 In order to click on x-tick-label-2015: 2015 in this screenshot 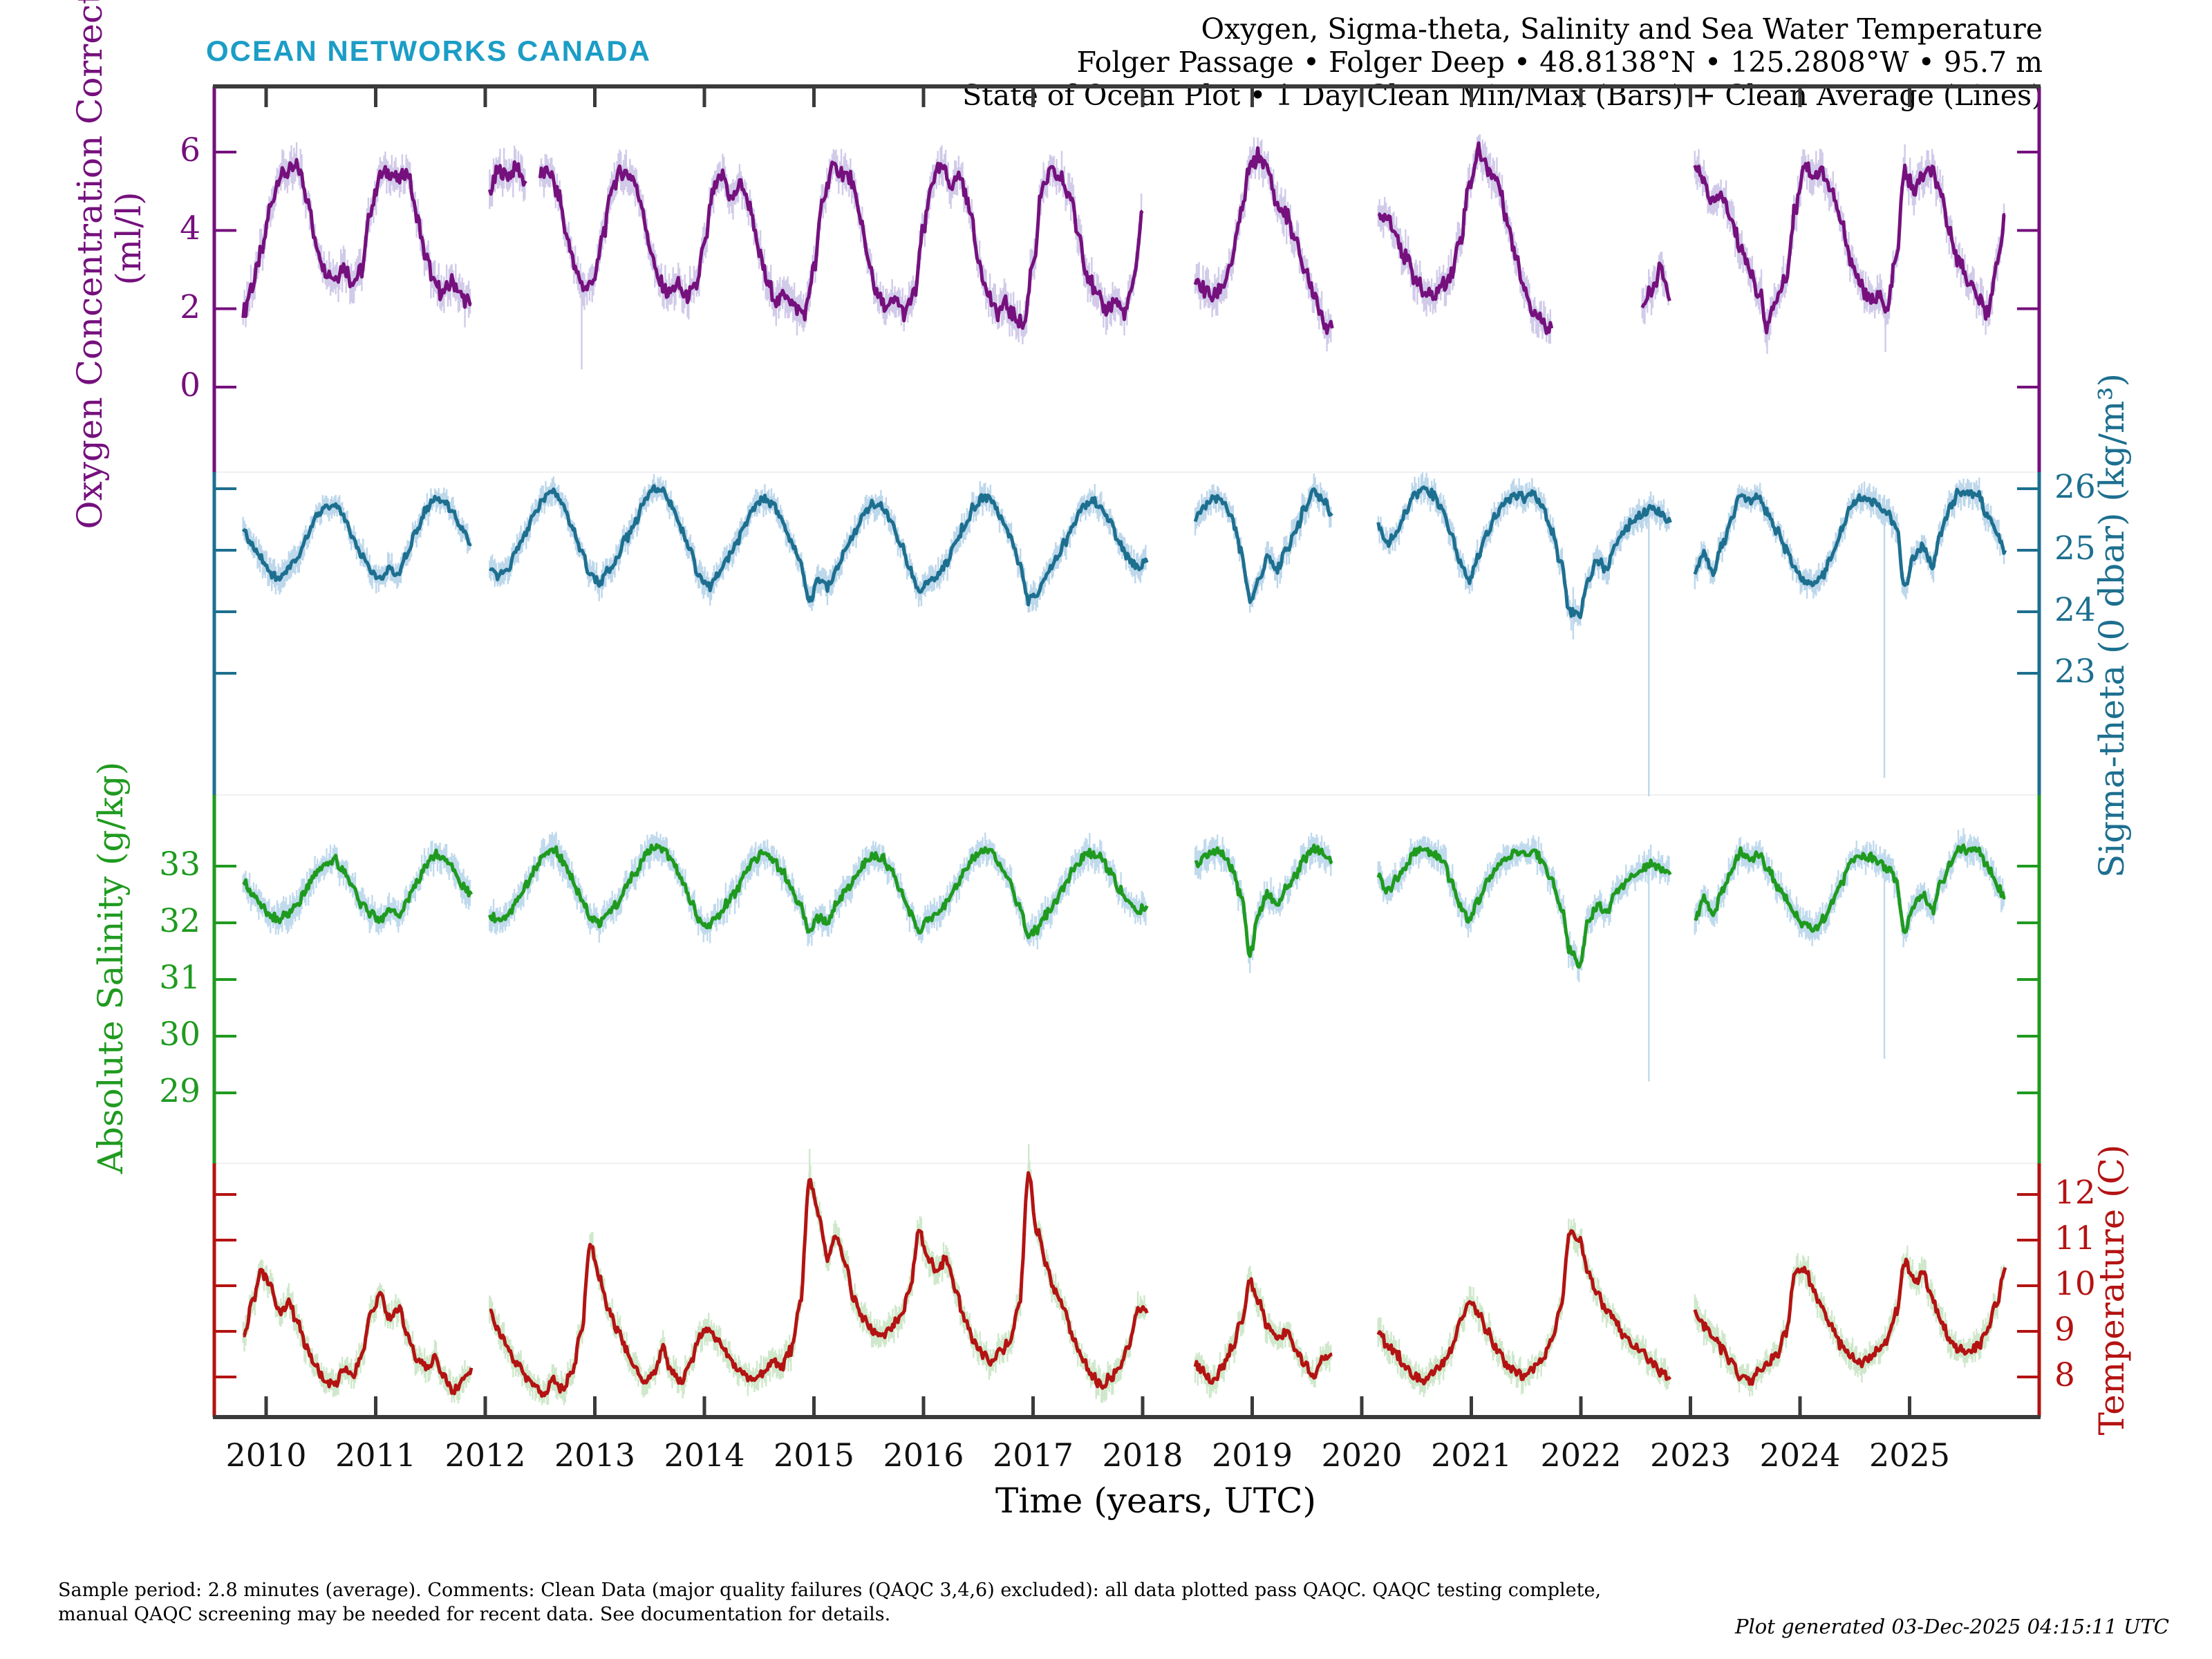, I will do `click(814, 1455)`.